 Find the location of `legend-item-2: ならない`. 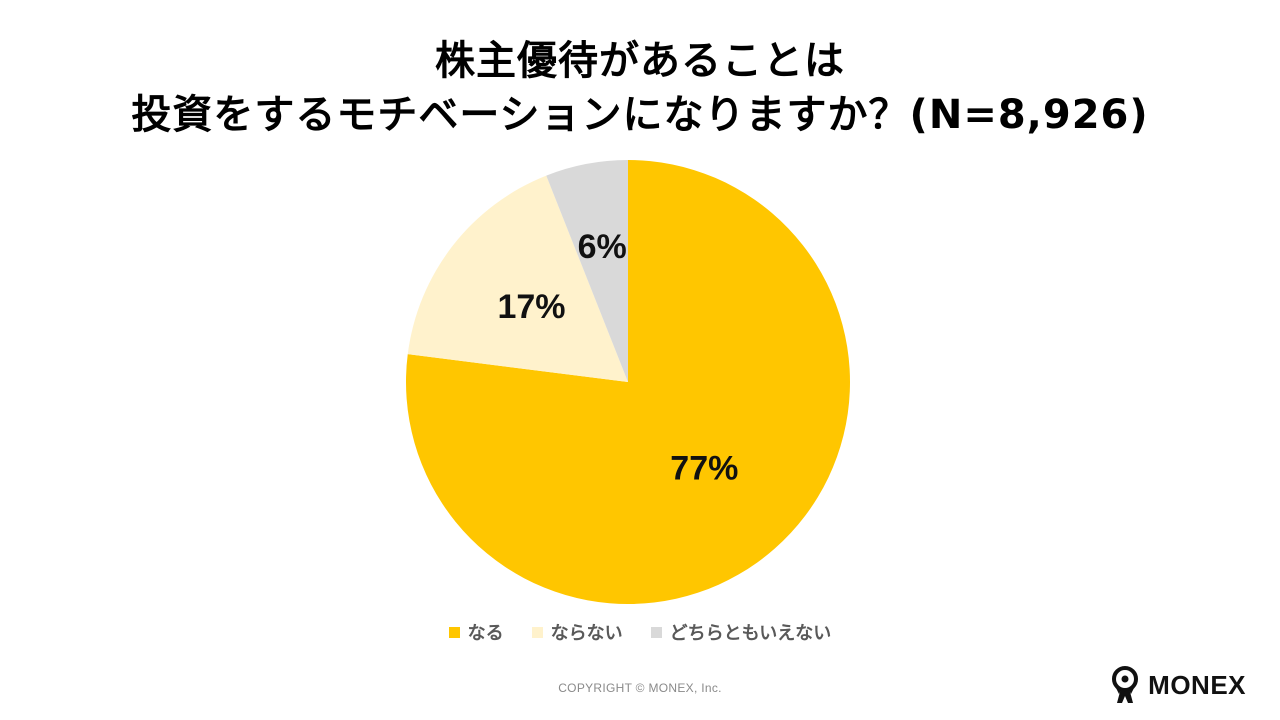

legend-item-2: ならない is located at coordinates (577, 632).